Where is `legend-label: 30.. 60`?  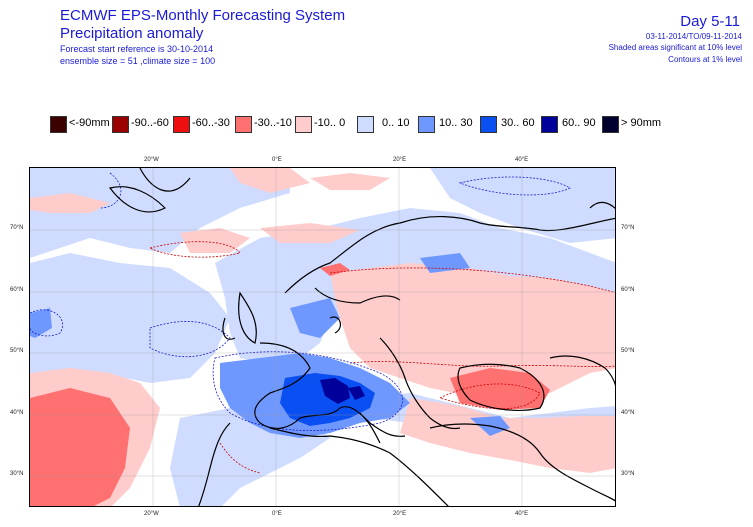 legend-label: 30.. 60 is located at coordinates (518, 123).